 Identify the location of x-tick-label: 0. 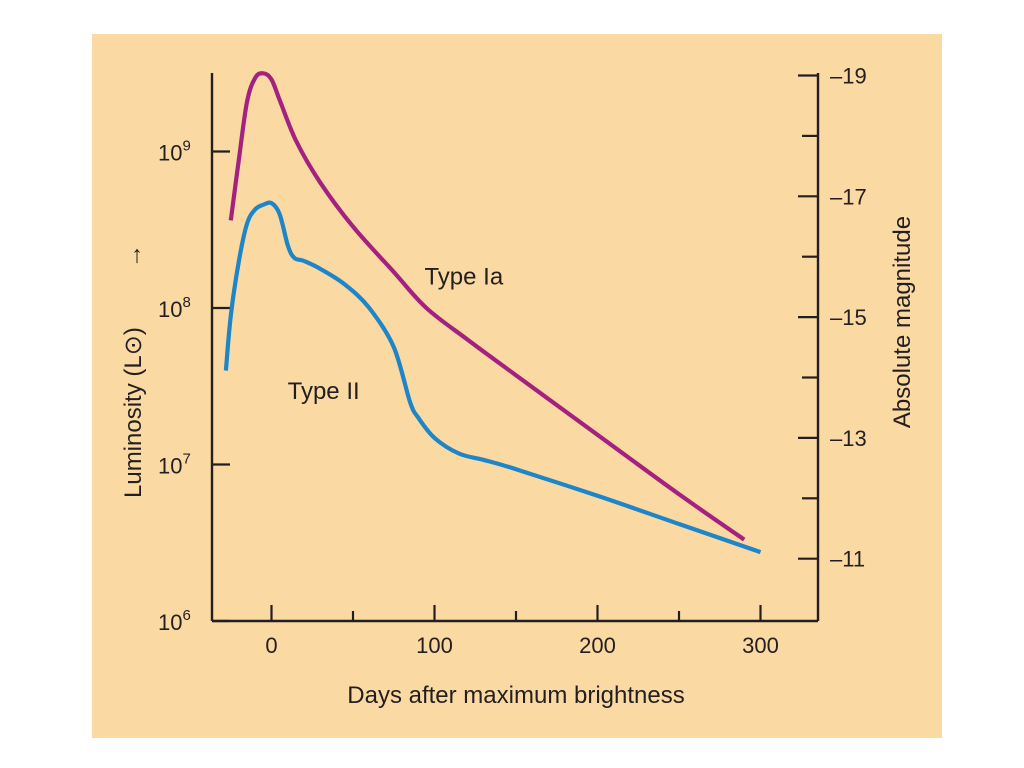
(271, 645).